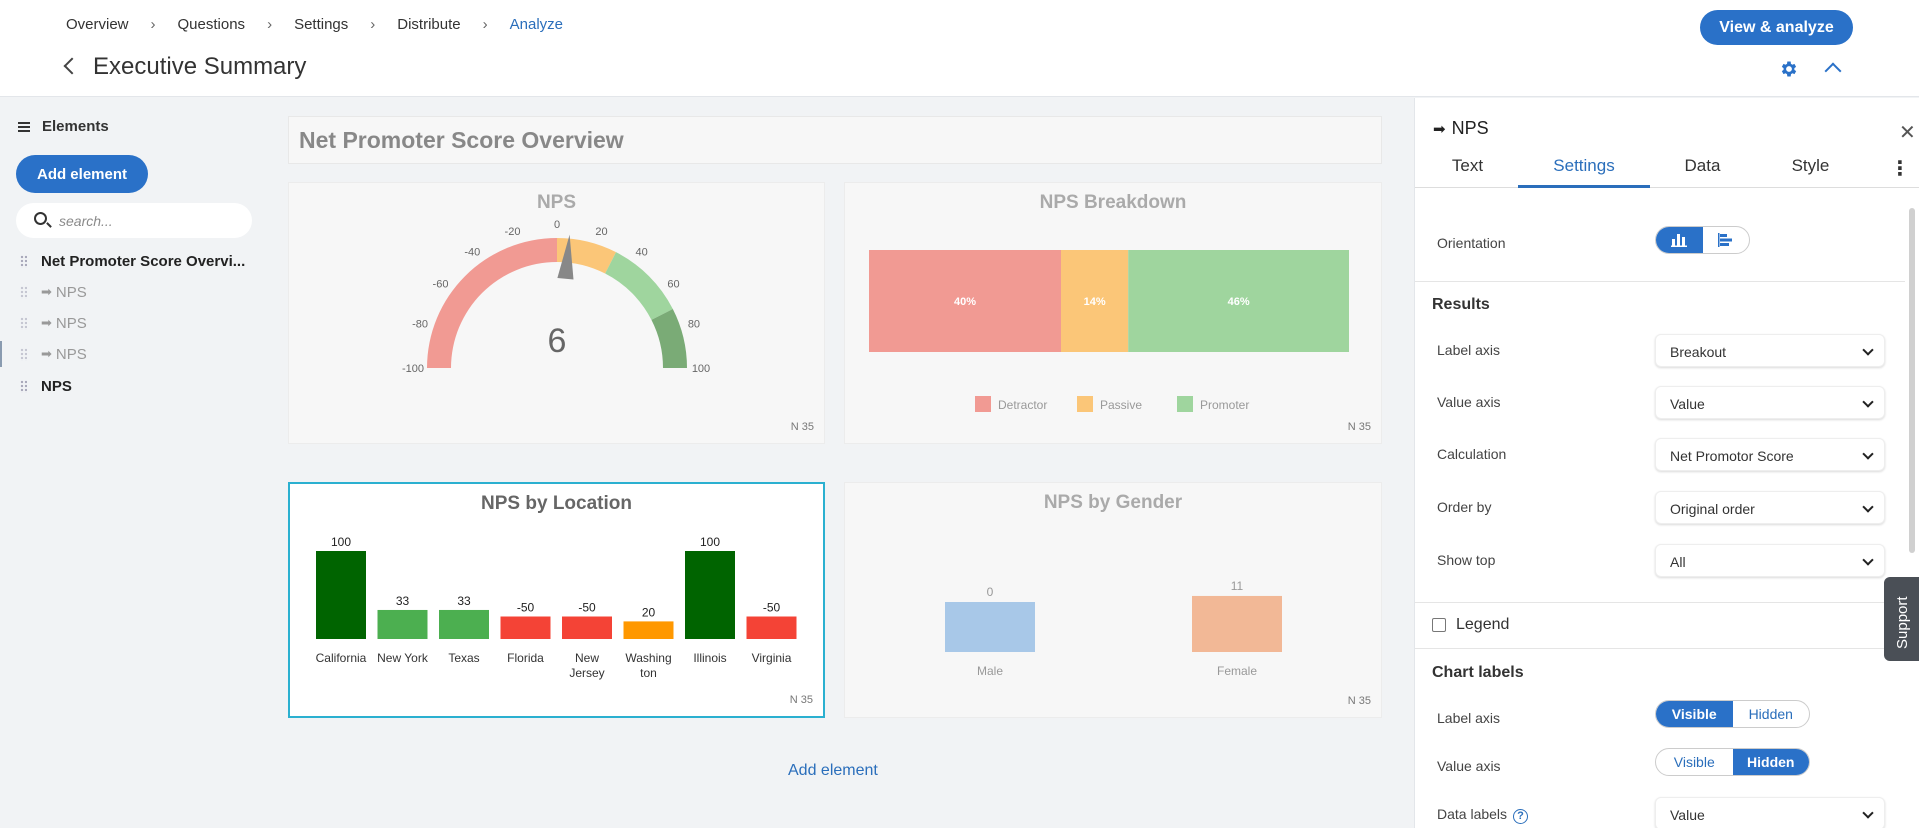 The width and height of the screenshot is (1919, 828). I want to click on tab-settings: Settings, so click(1584, 172).